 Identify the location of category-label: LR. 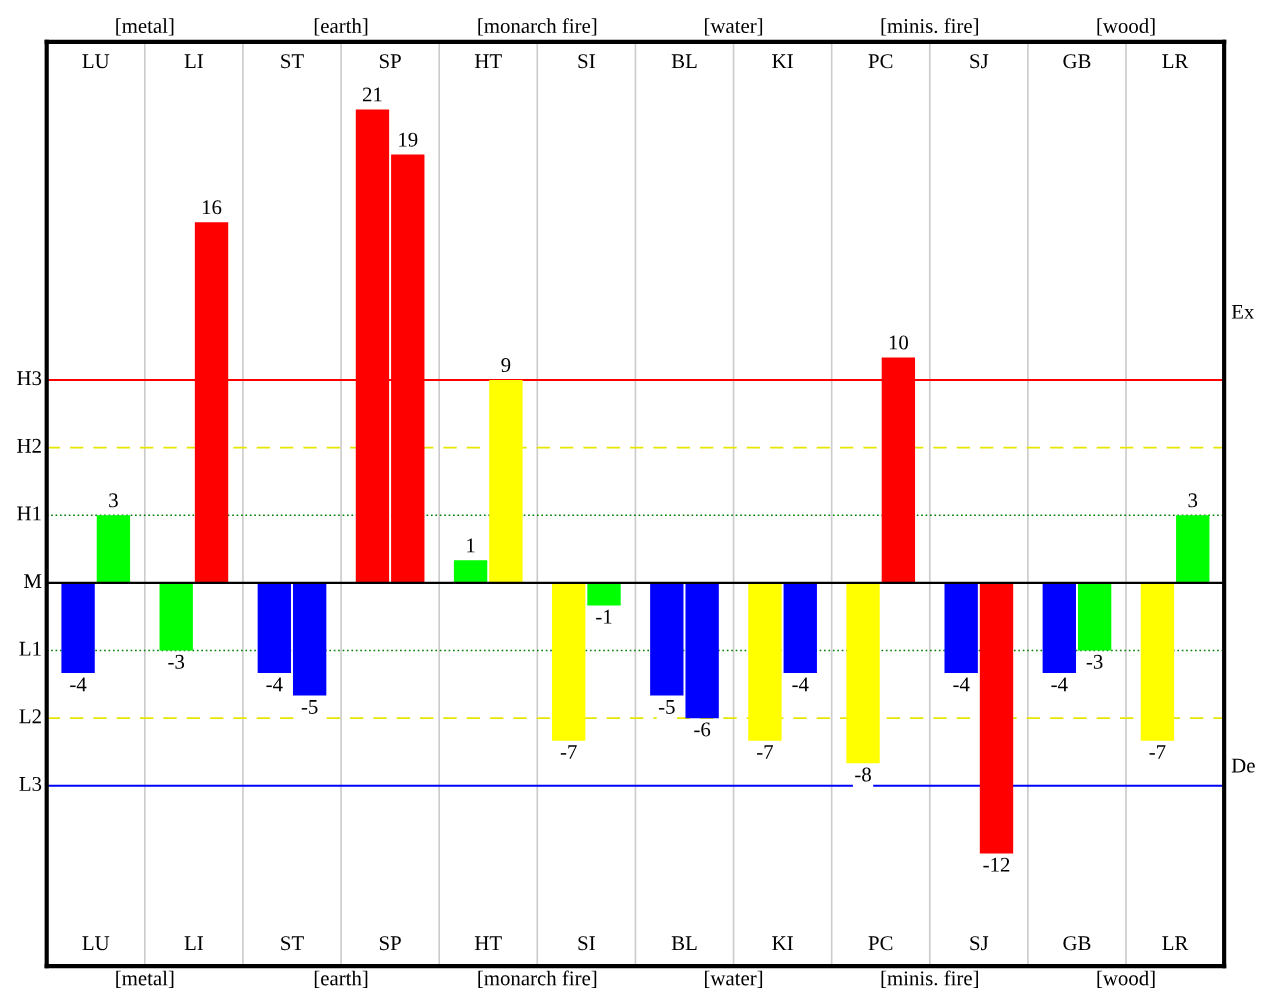
(1175, 61).